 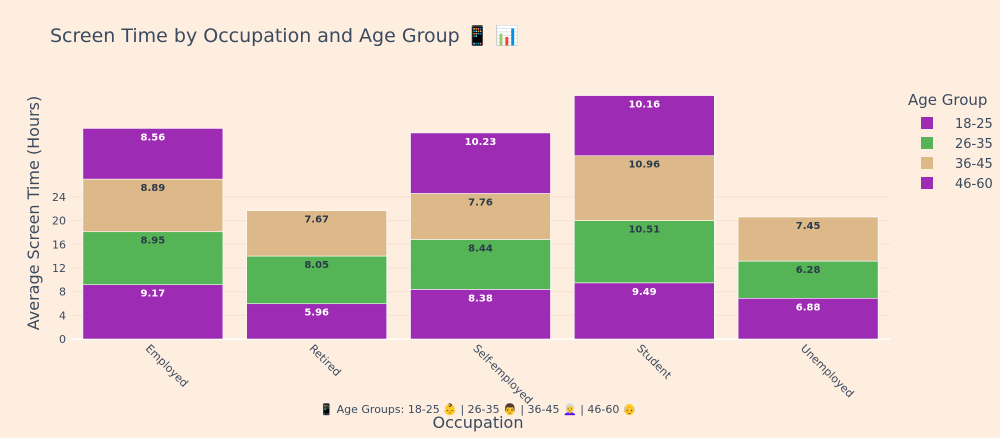 I want to click on legend-label-46-60: 46-60, so click(x=974, y=184).